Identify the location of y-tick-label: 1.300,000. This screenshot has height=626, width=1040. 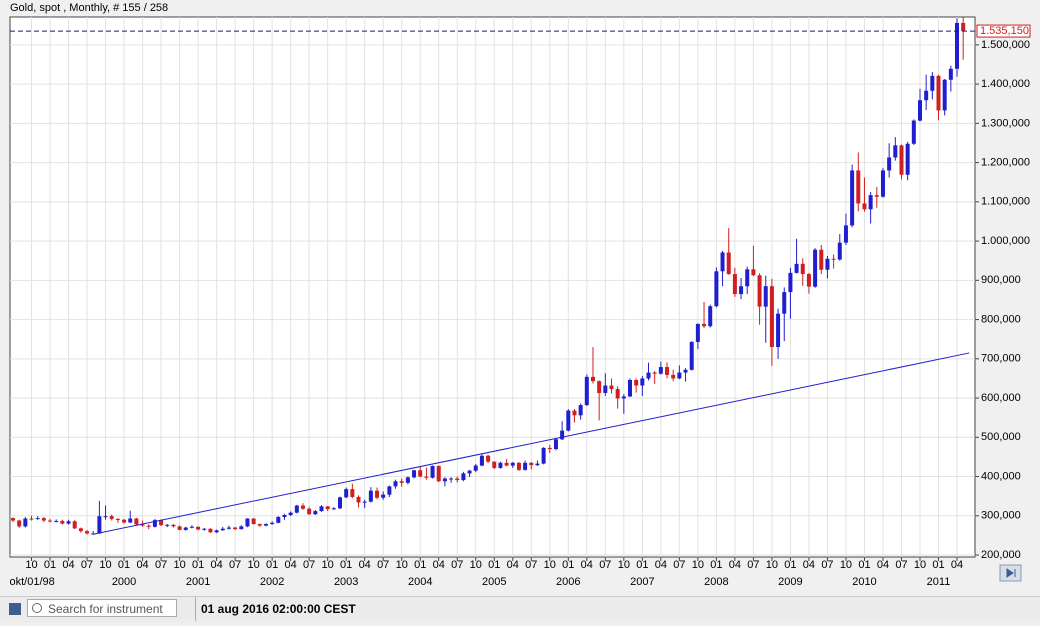
(1005, 123).